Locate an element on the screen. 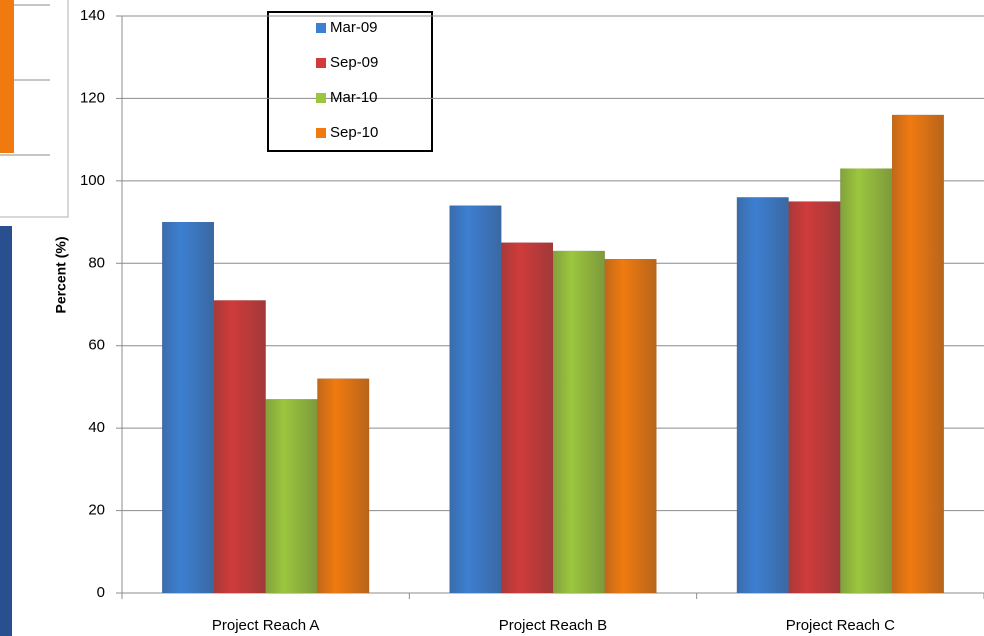 The width and height of the screenshot is (984, 636). y-axis-title: Percent (%) is located at coordinates (61, 274).